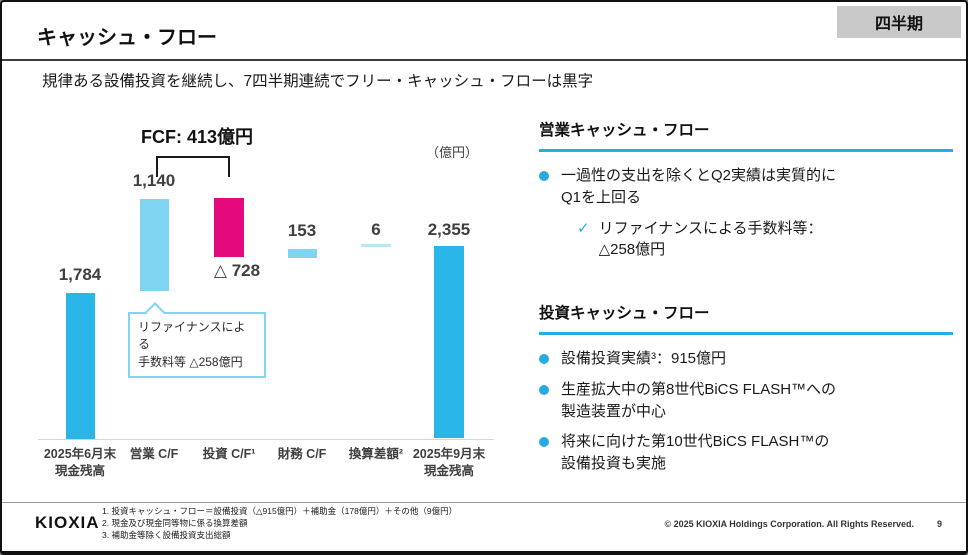 This screenshot has width=968, height=555. Describe the element at coordinates (484, 60) in the screenshot. I see `header-divider` at that location.